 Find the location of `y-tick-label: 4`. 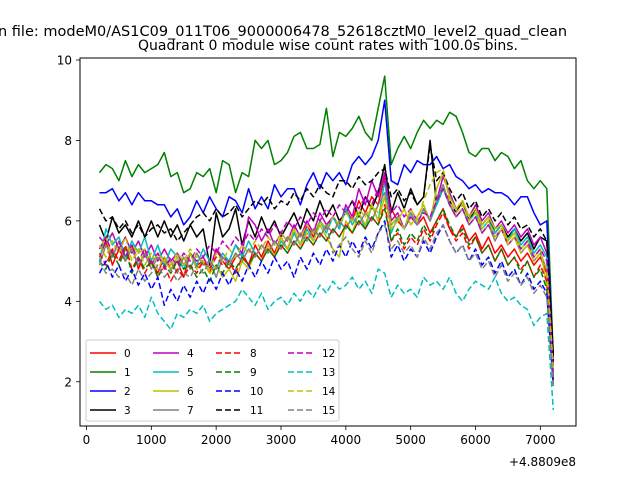

y-tick-label: 4 is located at coordinates (68, 302).